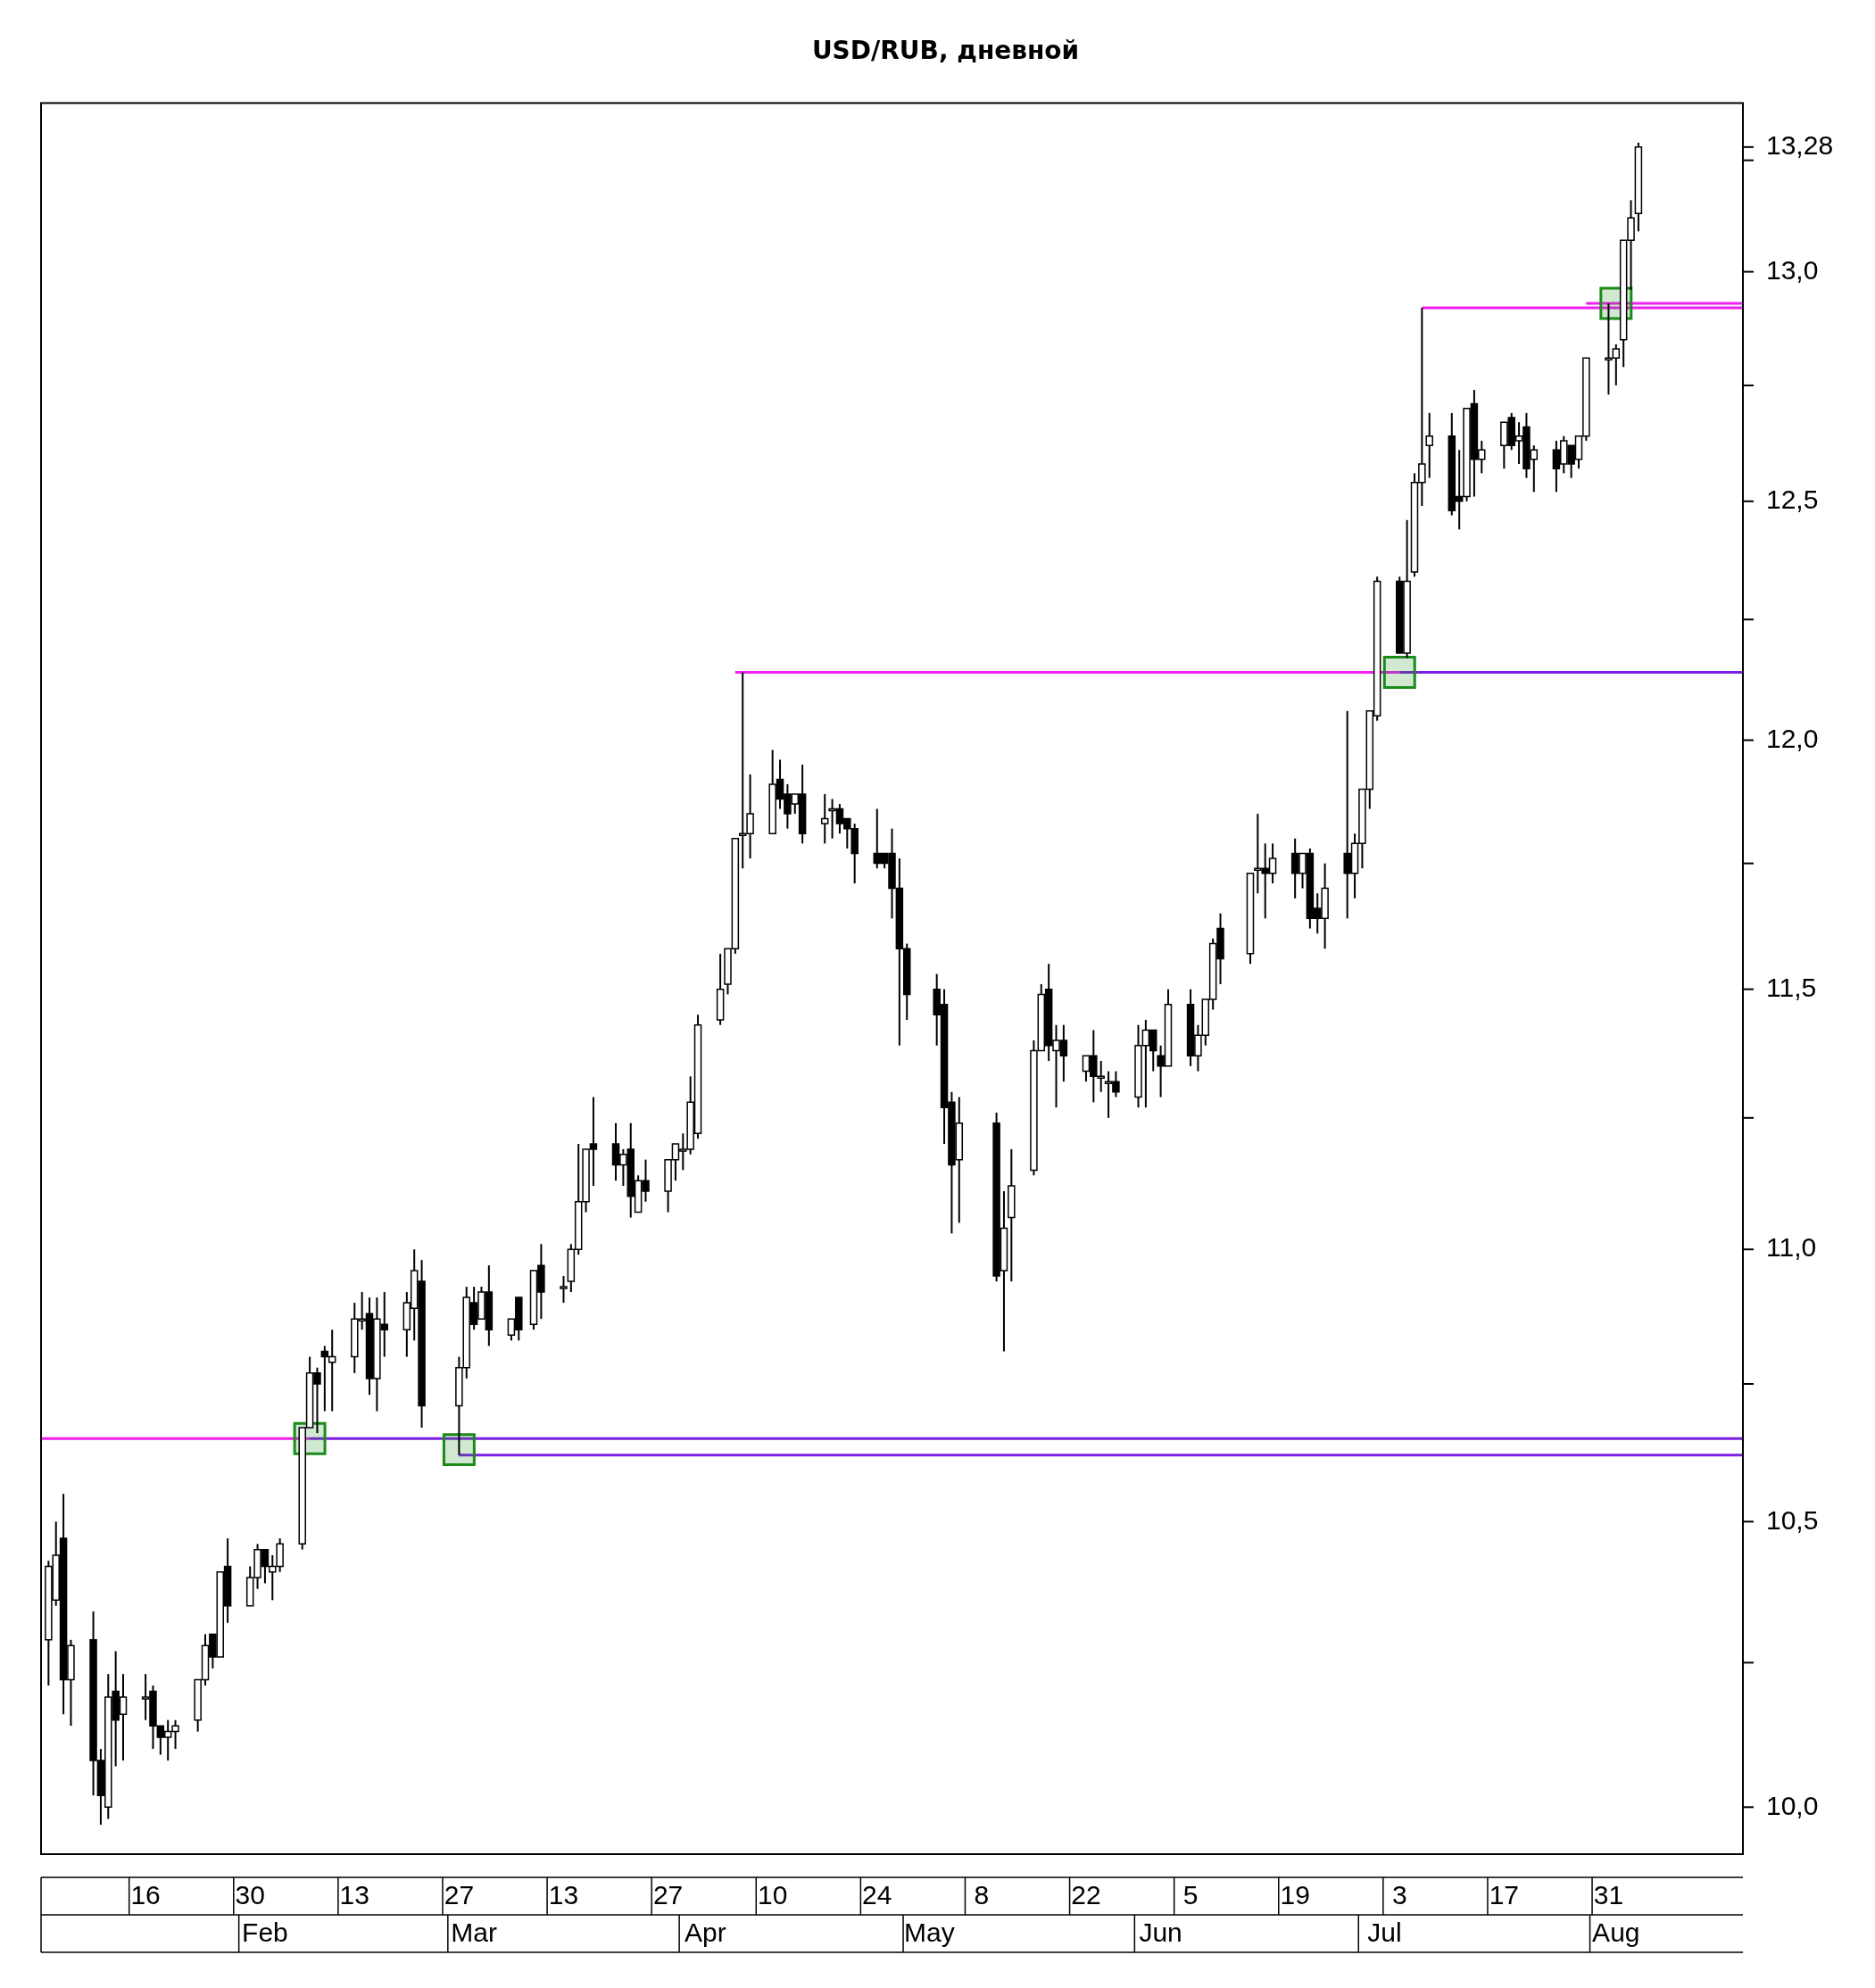 This screenshot has height=1988, width=1875. What do you see at coordinates (250, 1895) in the screenshot?
I see `x-tick-label: 30` at bounding box center [250, 1895].